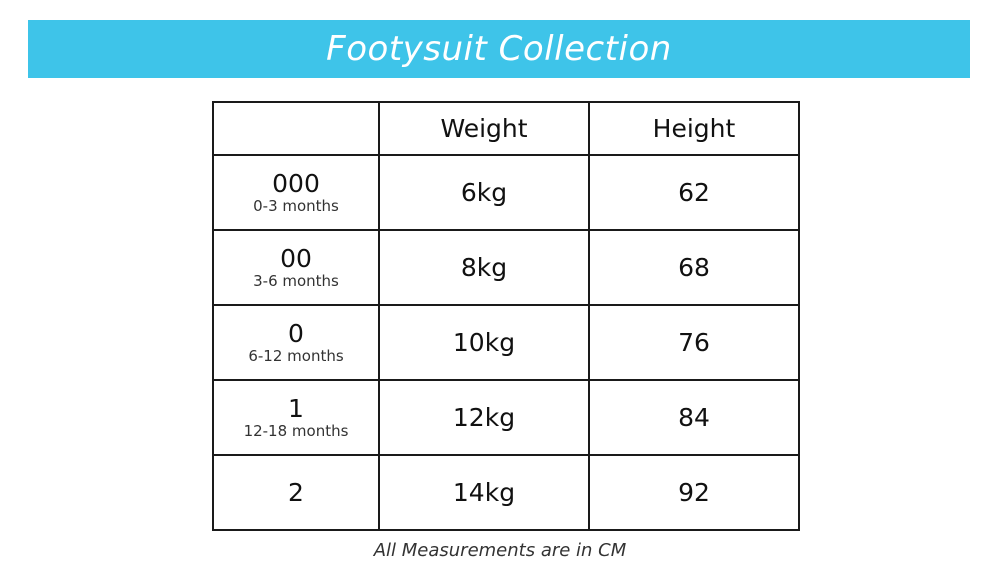 This screenshot has width=1000, height=588. Describe the element at coordinates (694, 128) in the screenshot. I see `header-height: Height` at that location.